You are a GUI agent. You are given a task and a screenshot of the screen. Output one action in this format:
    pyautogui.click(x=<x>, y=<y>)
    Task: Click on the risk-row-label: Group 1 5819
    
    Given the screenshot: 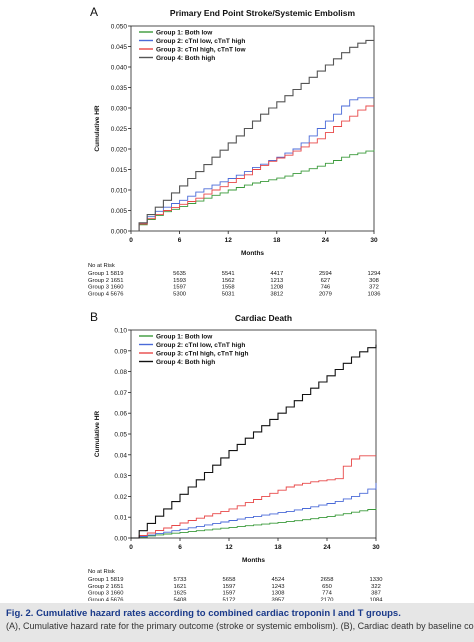 What is the action you would take?
    pyautogui.click(x=105, y=274)
    